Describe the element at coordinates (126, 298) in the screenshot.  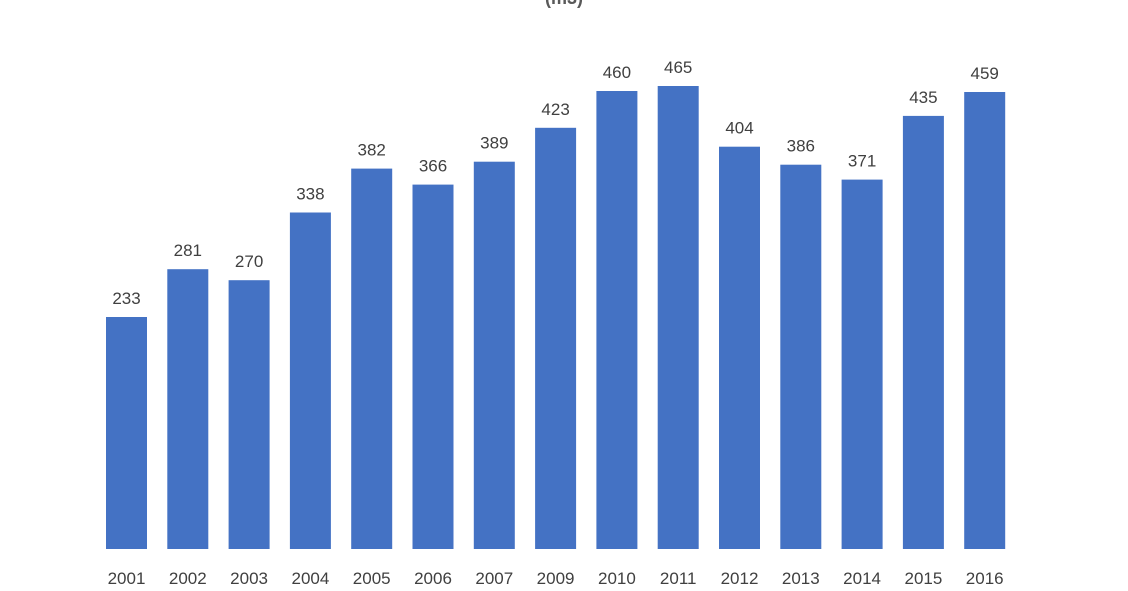
I see `data-label-2001: 233` at that location.